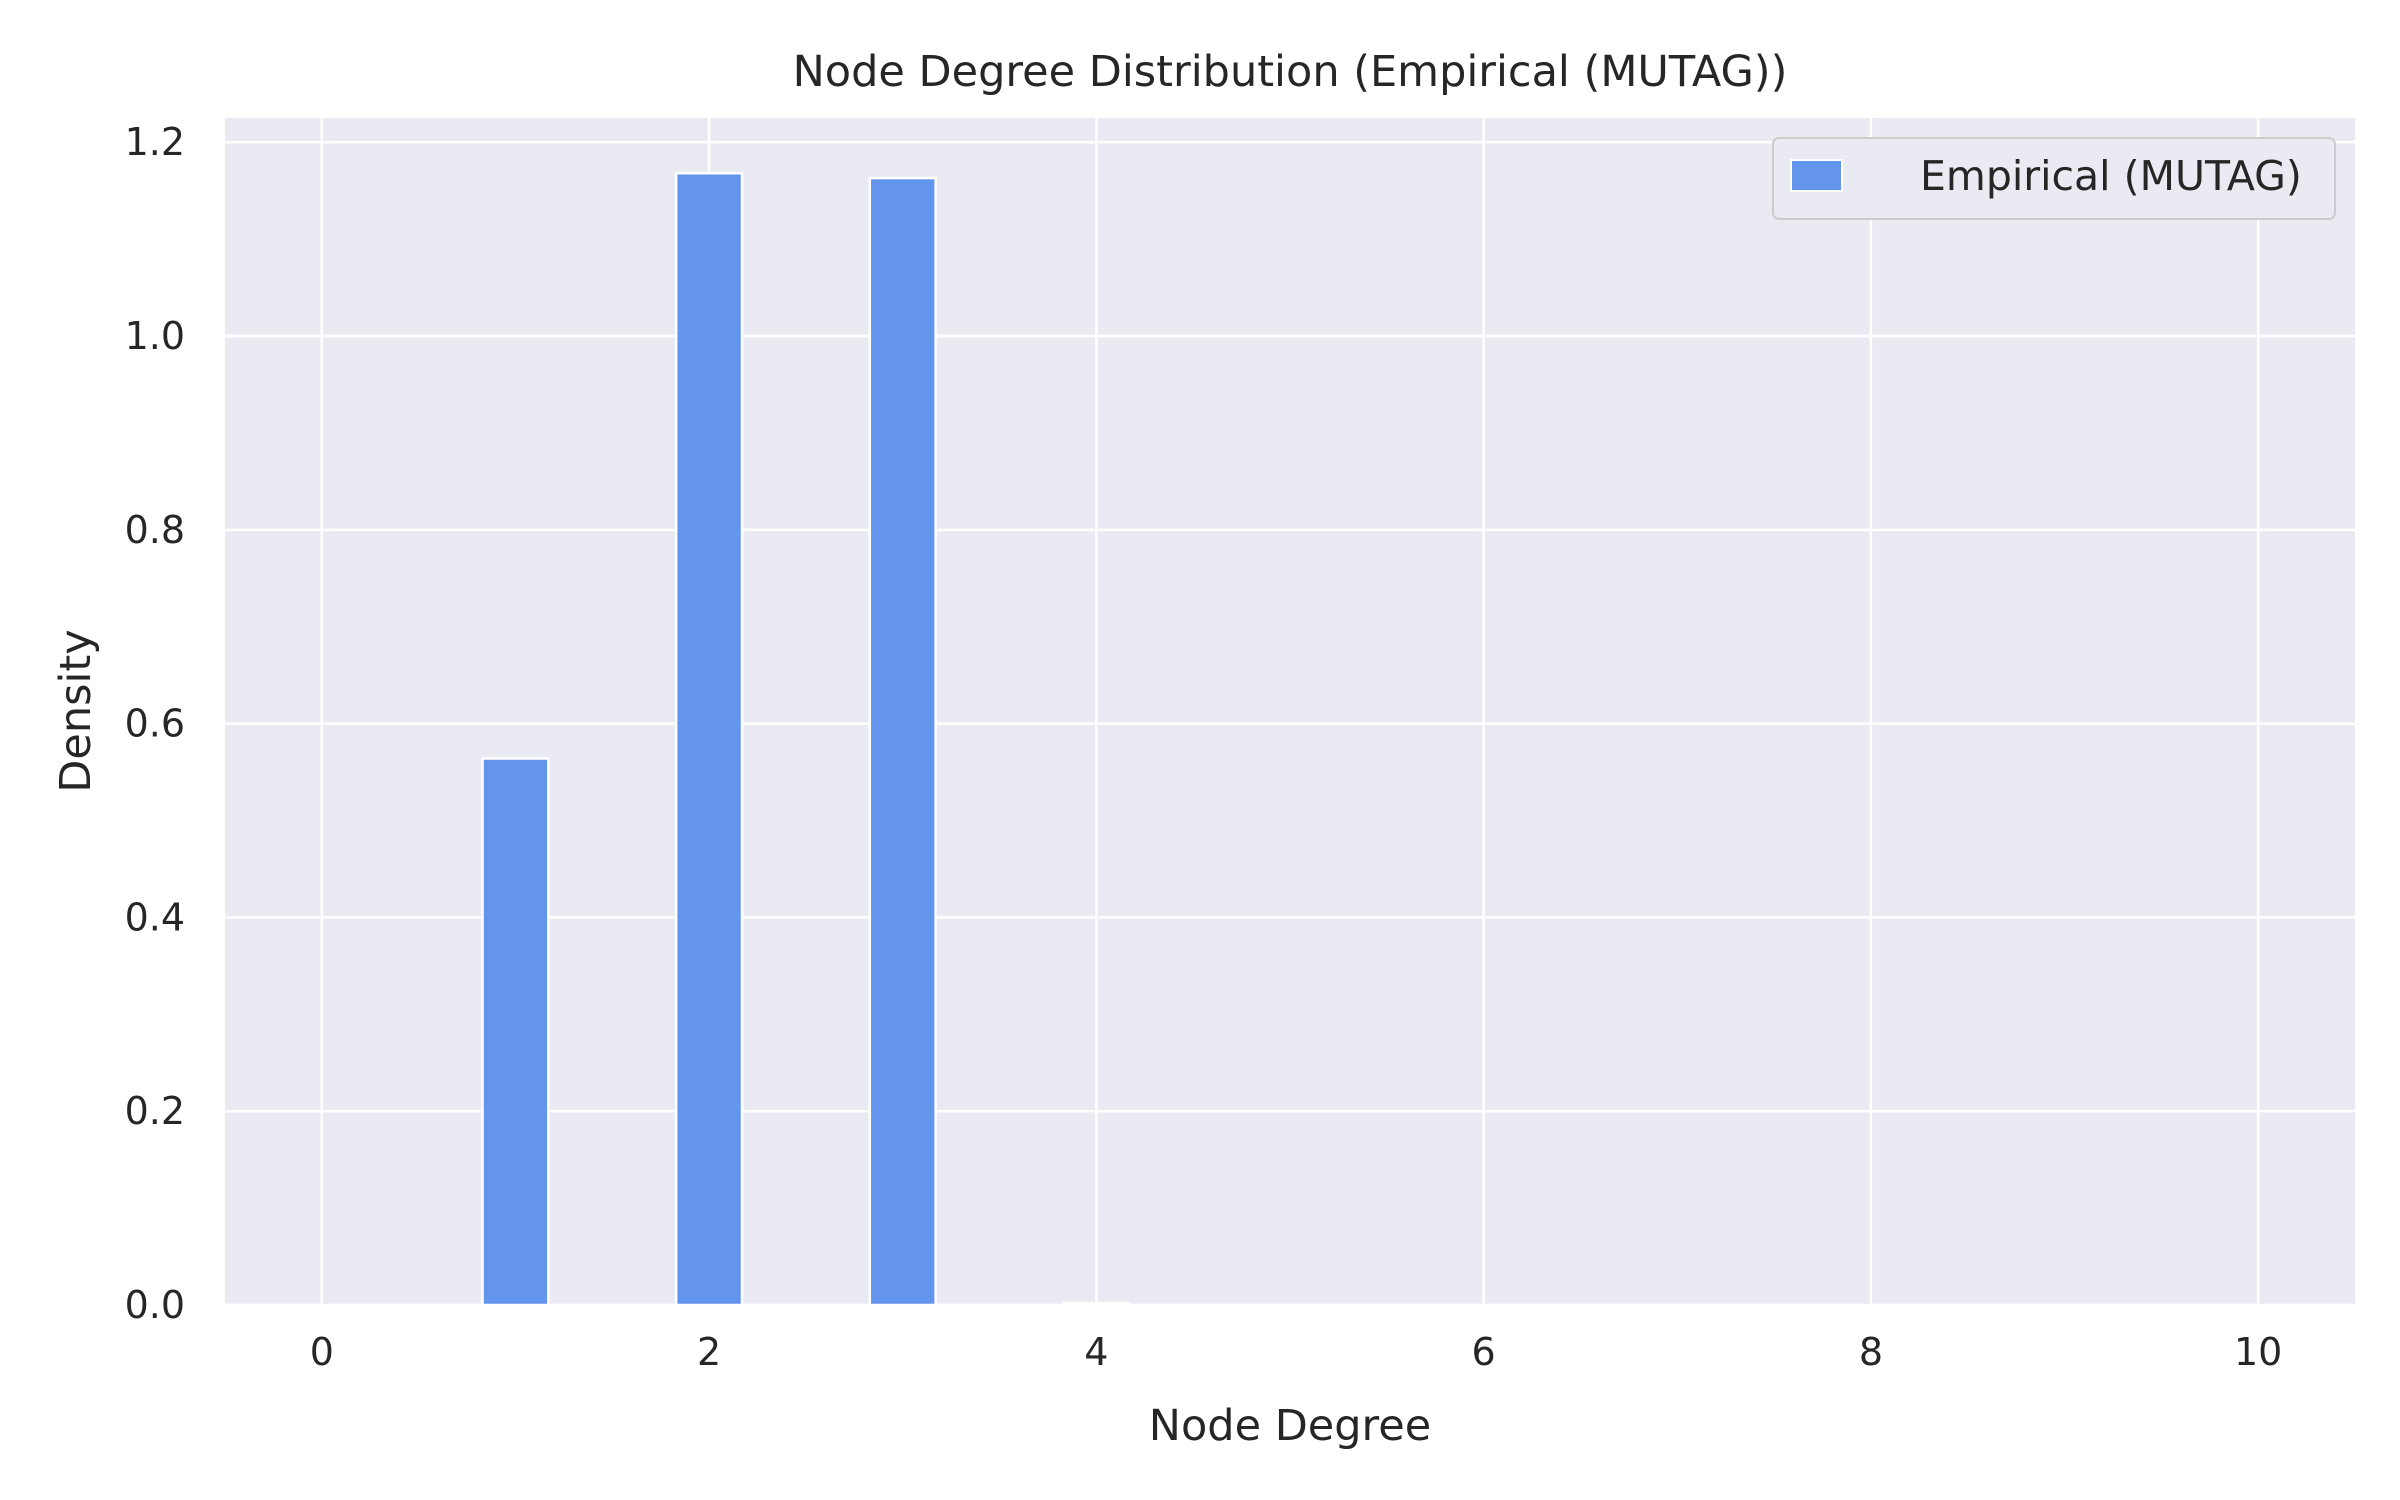  Describe the element at coordinates (2111, 176) in the screenshot. I see `legend-label: Empirical (MUTAG)` at that location.